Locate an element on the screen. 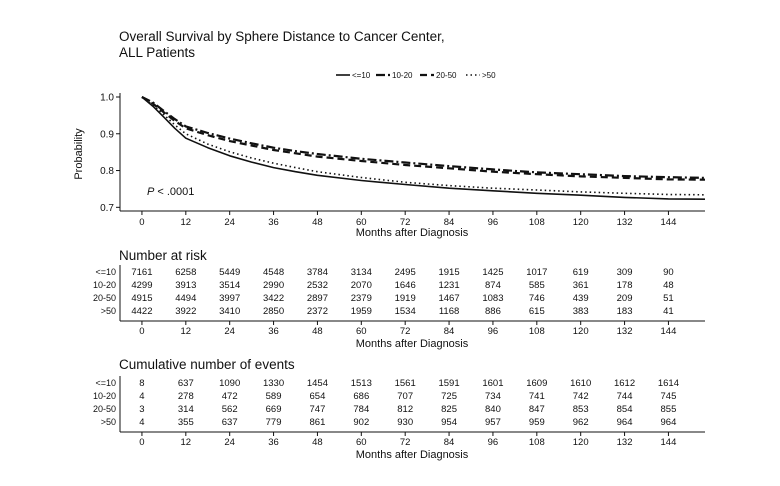 The height and width of the screenshot is (486, 780). table-cell-2-1-11: 744 is located at coordinates (625, 396).